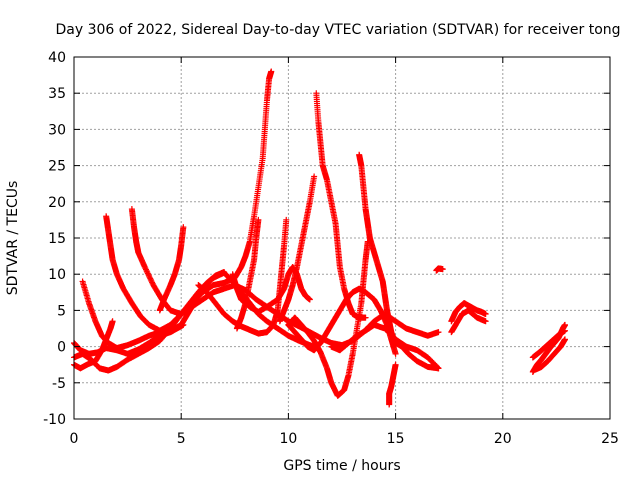 The image size is (640, 480). Describe the element at coordinates (392, 384) in the screenshot. I see `series-track-q` at that location.